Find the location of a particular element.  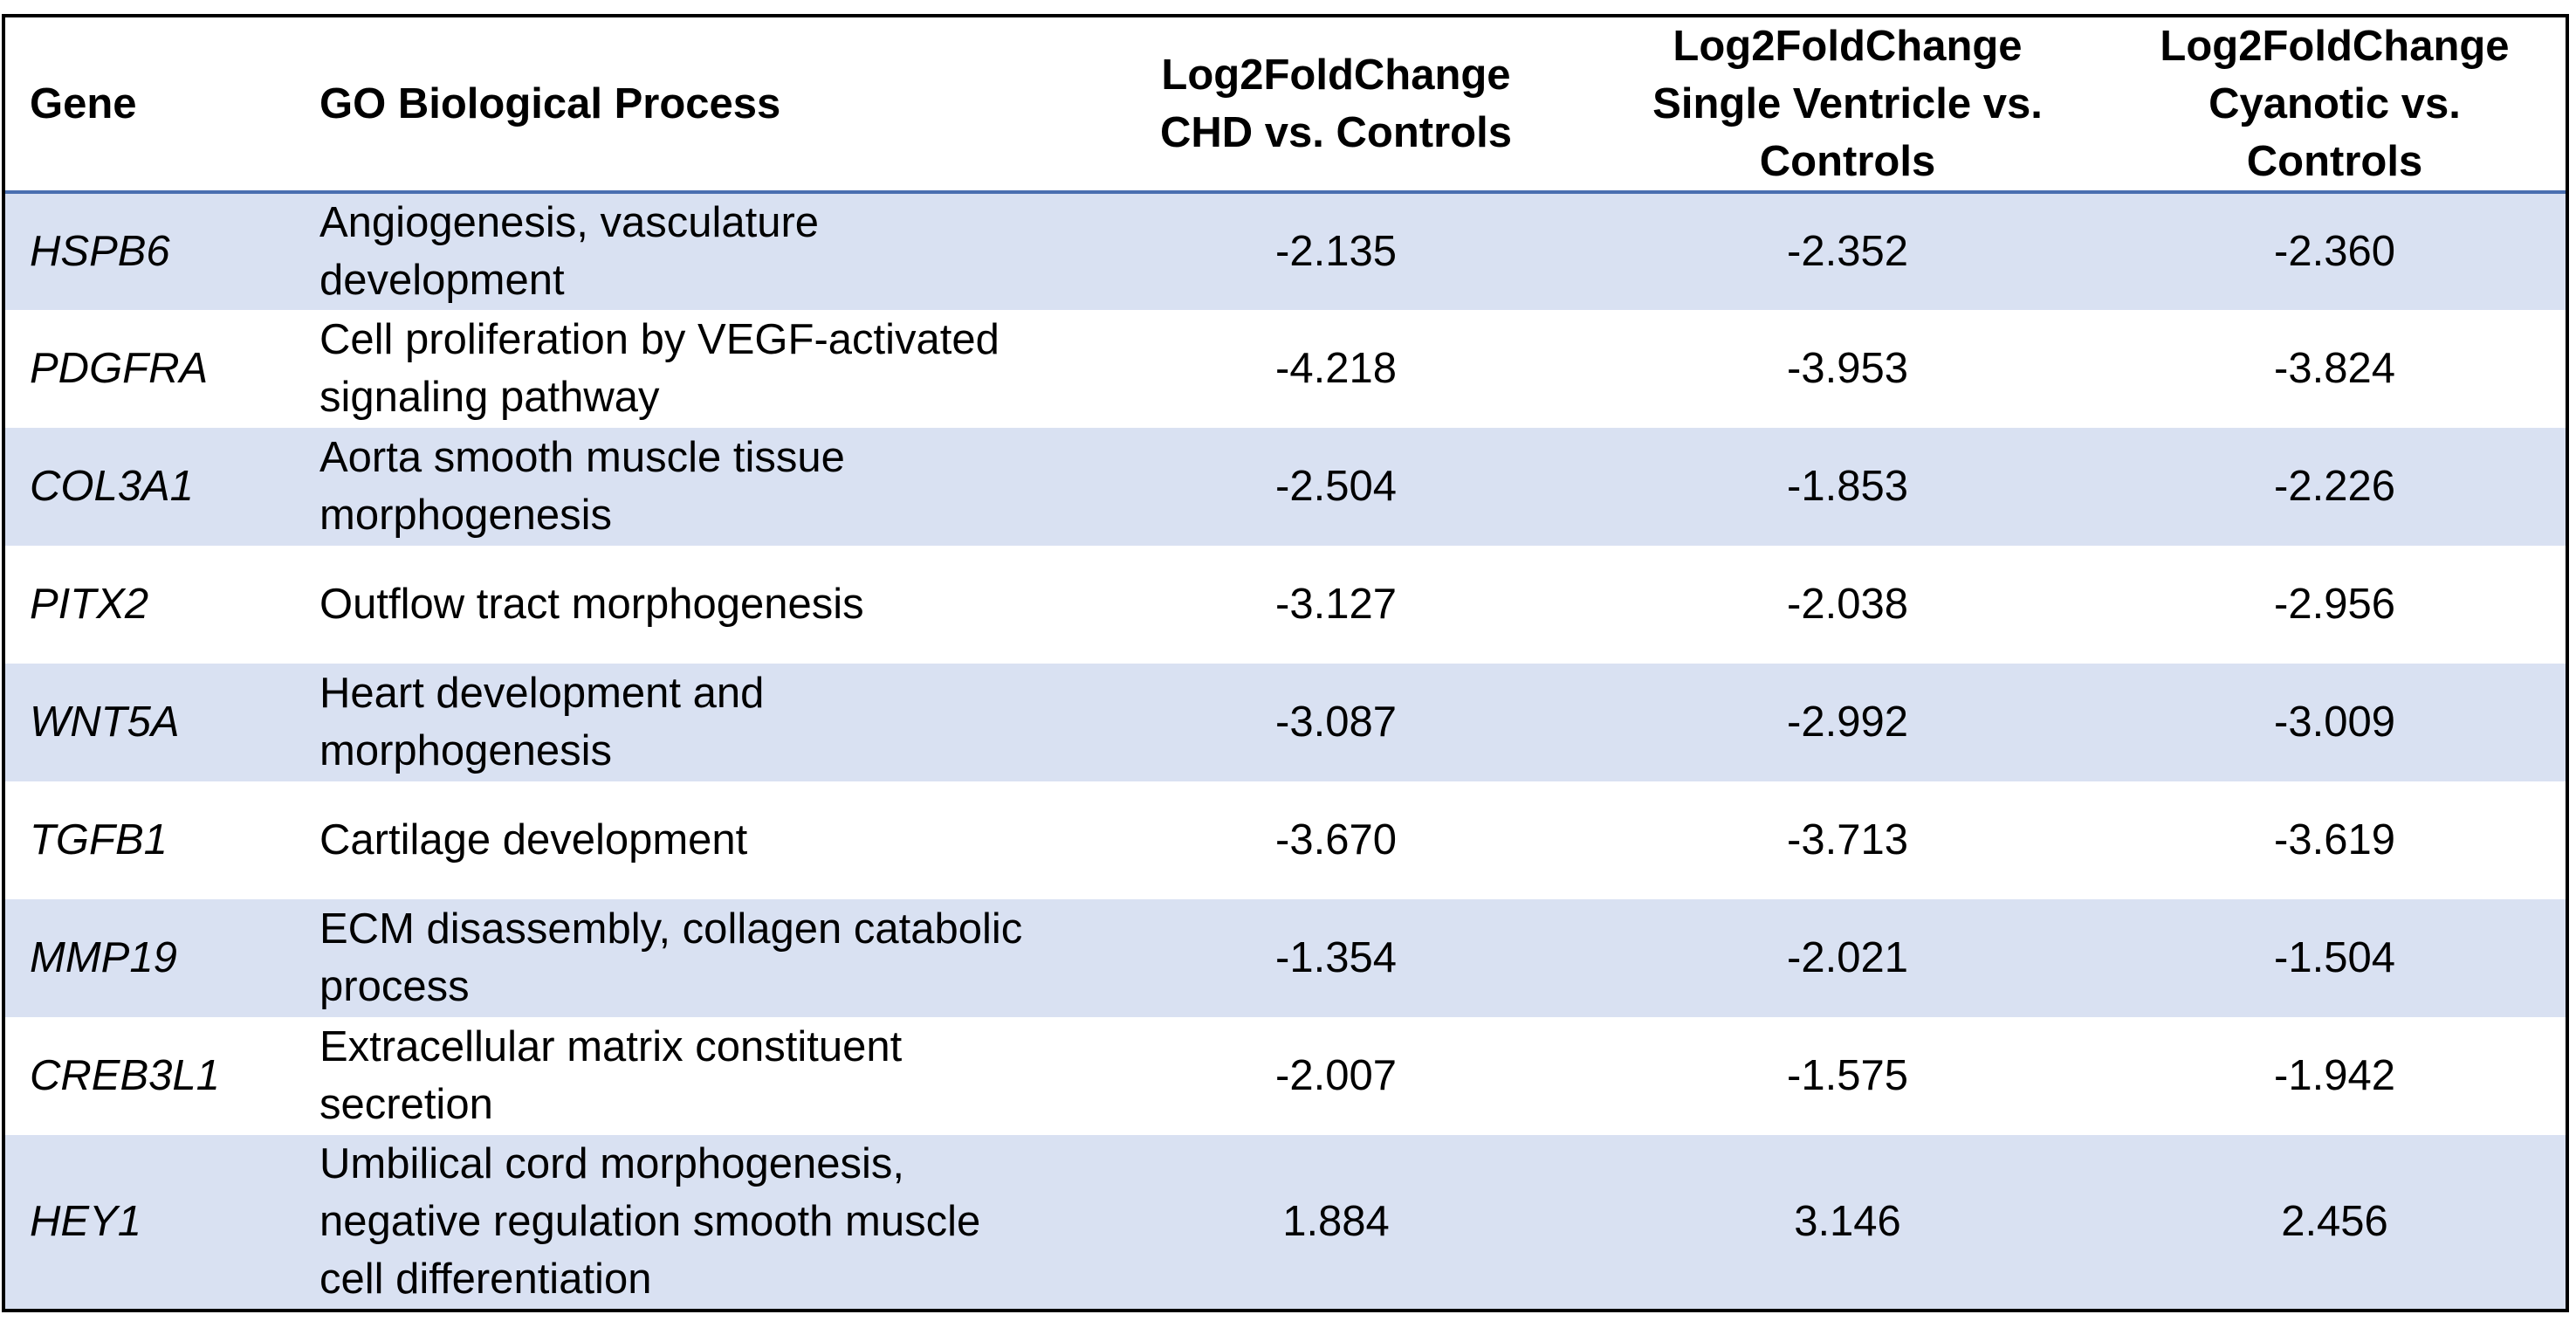

cyanotic-value-cell: -1.504 is located at coordinates (2334, 958).